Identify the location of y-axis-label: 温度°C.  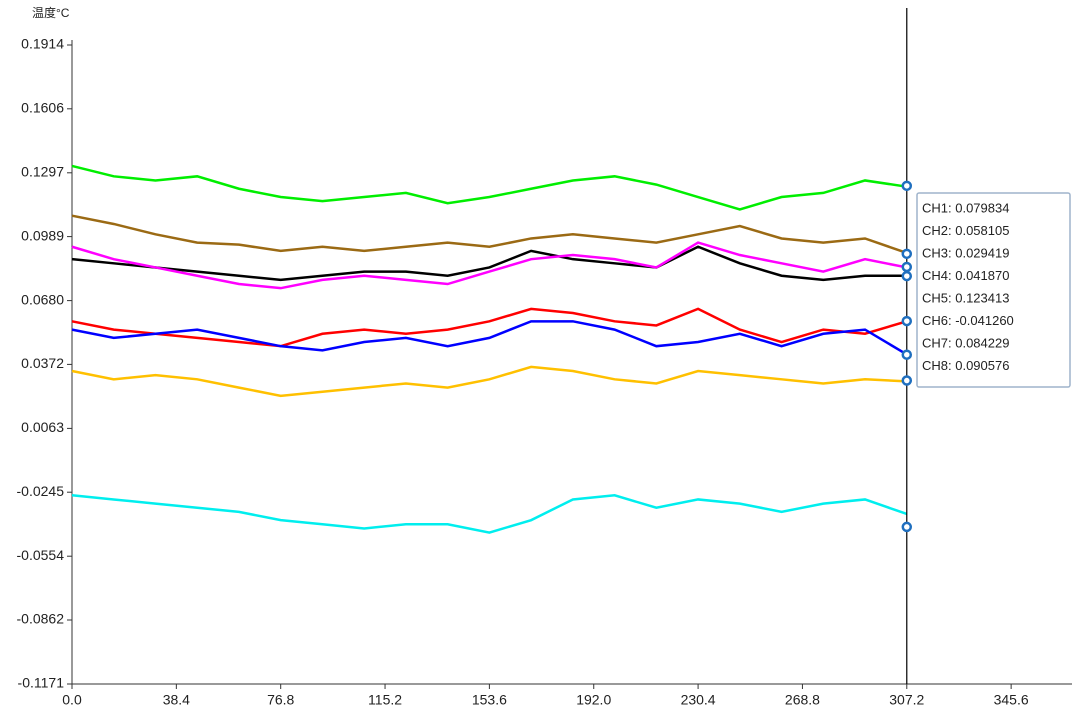
(51, 12).